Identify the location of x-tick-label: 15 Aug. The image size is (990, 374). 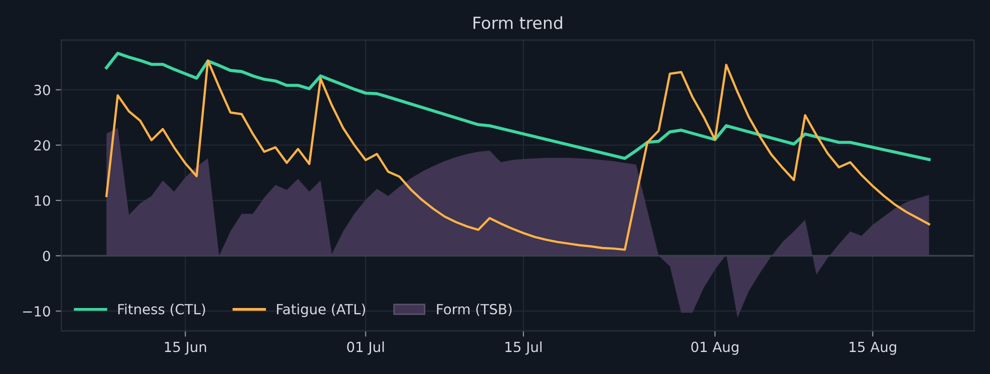
(873, 348).